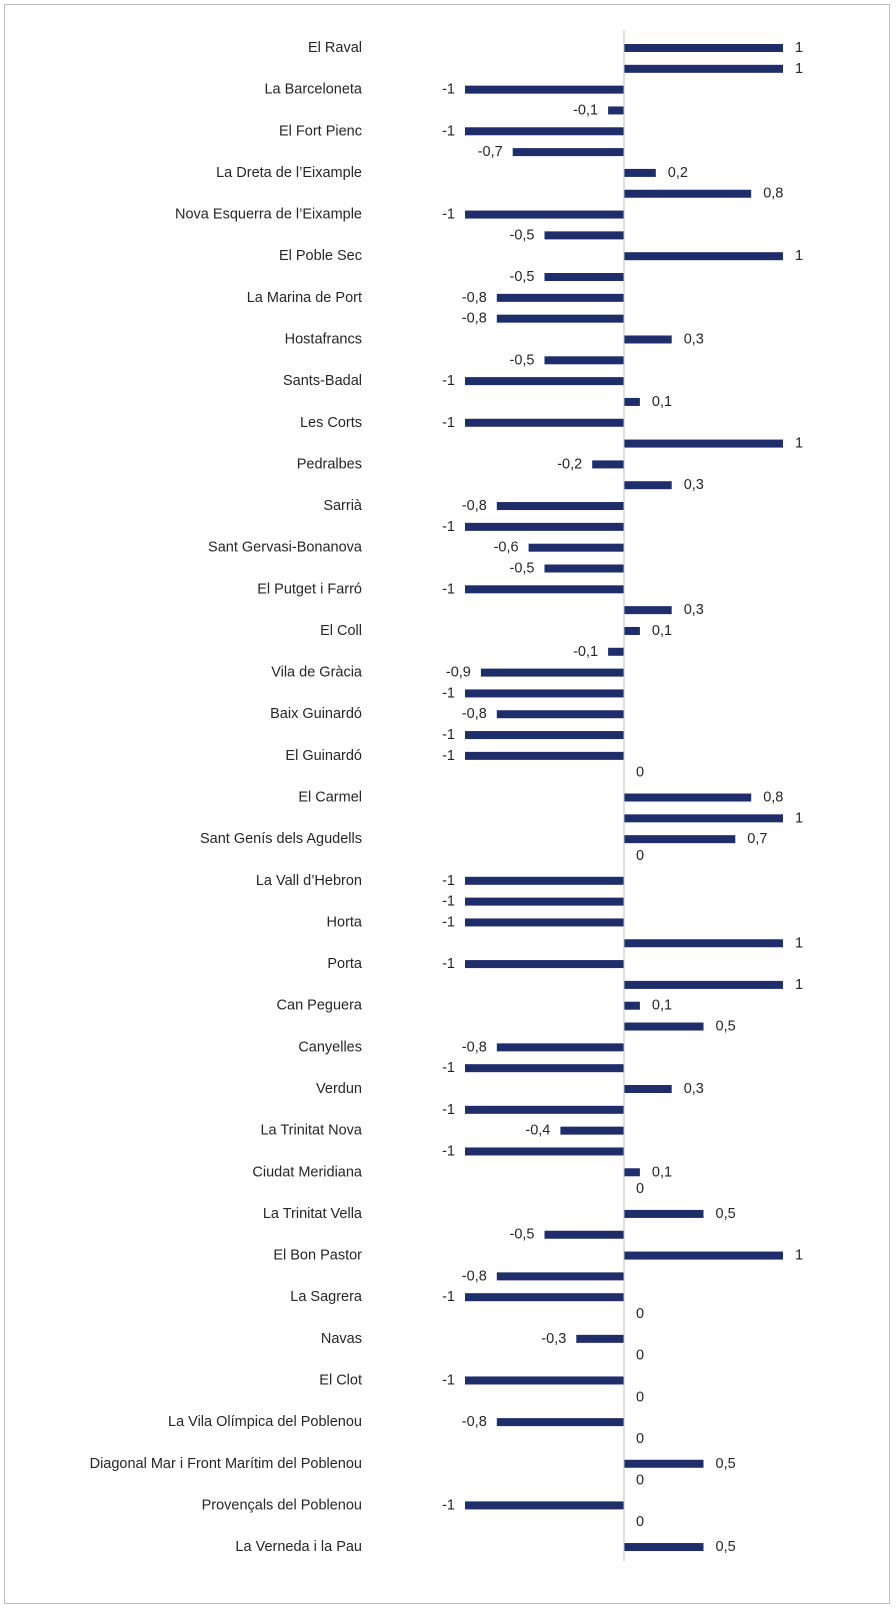  Describe the element at coordinates (335, 48) in the screenshot. I see `category-label: El Raval` at that location.